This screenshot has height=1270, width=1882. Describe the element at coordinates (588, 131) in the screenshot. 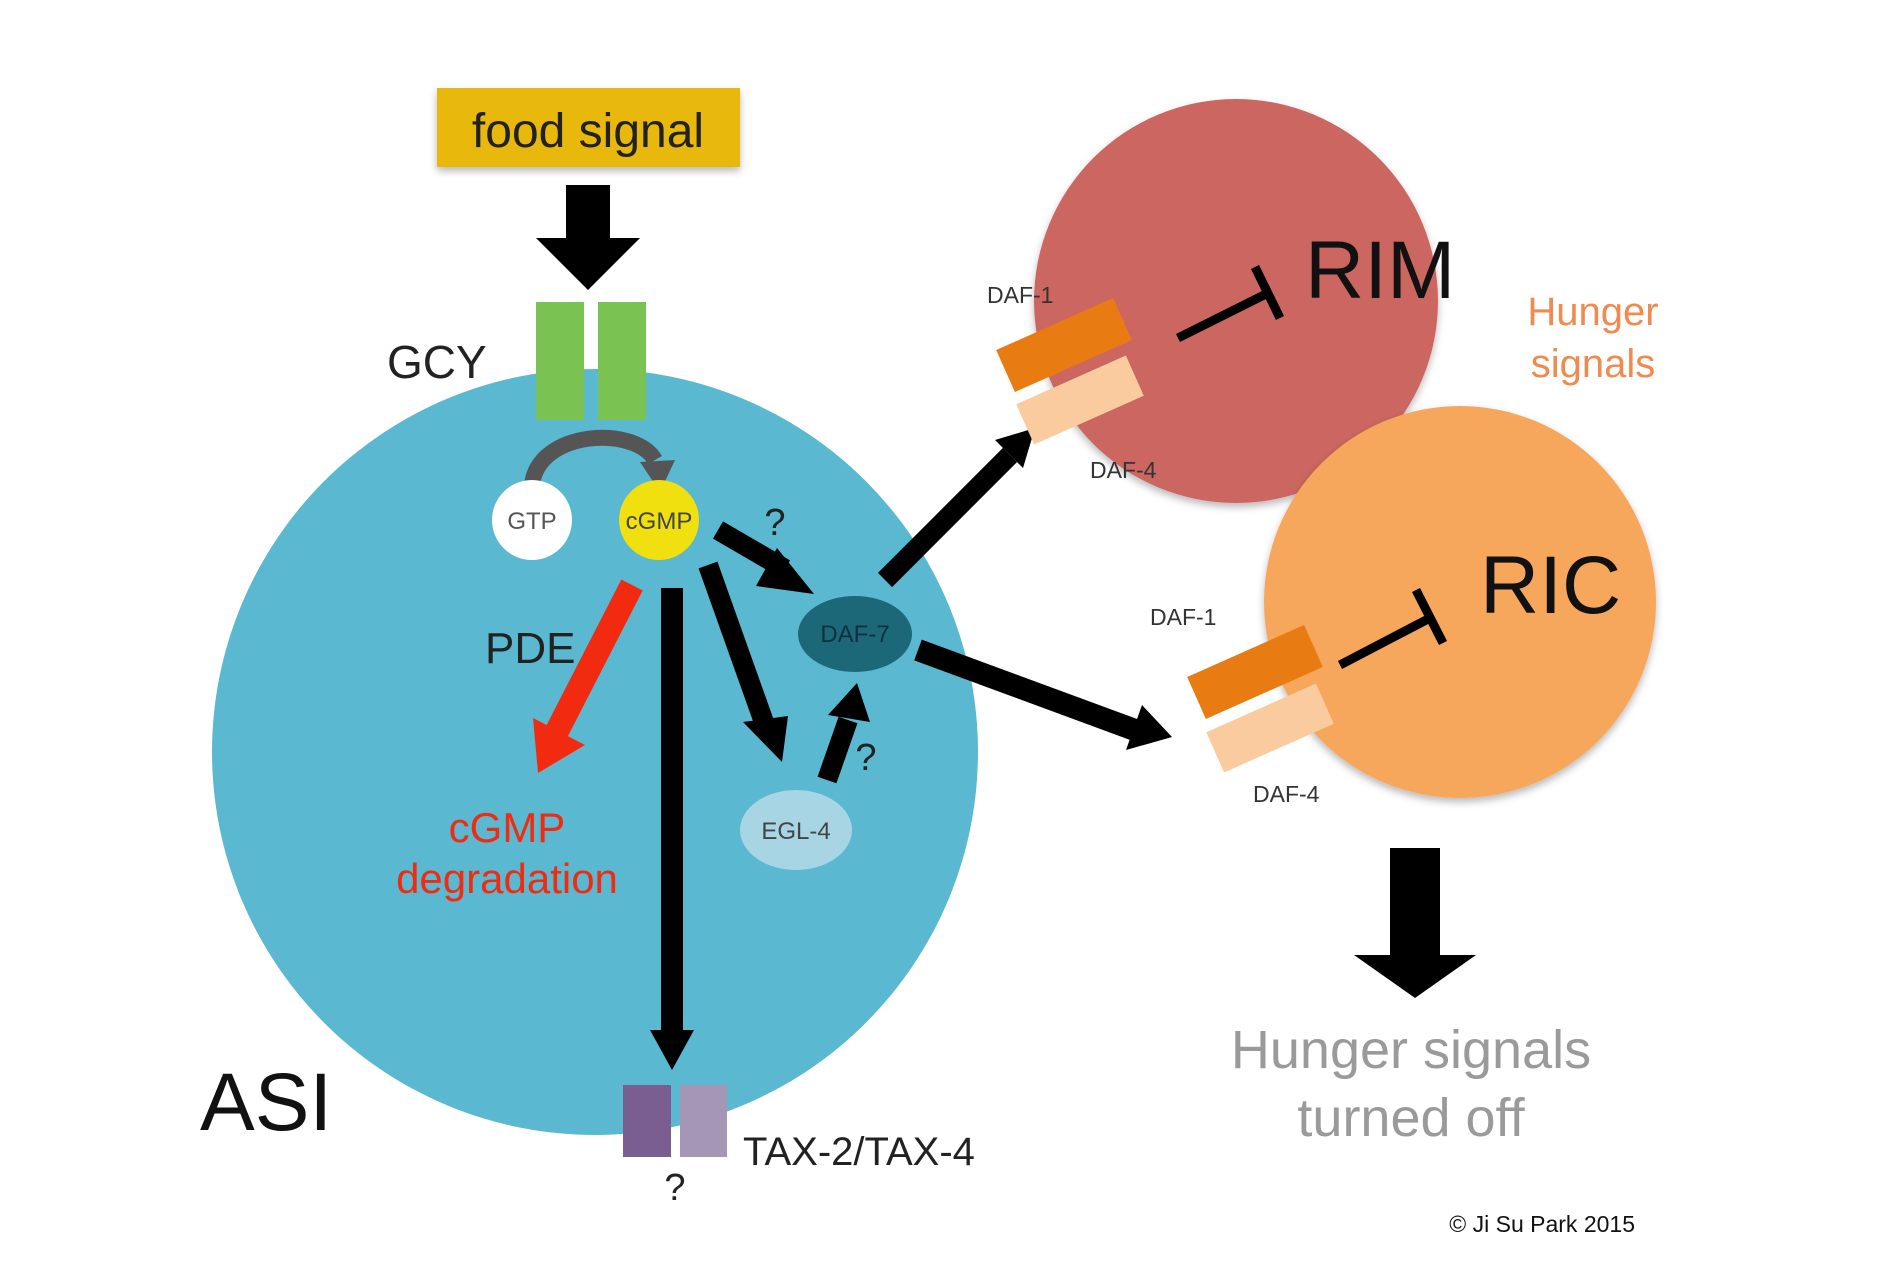

I see `food-signal-label: food signal` at that location.